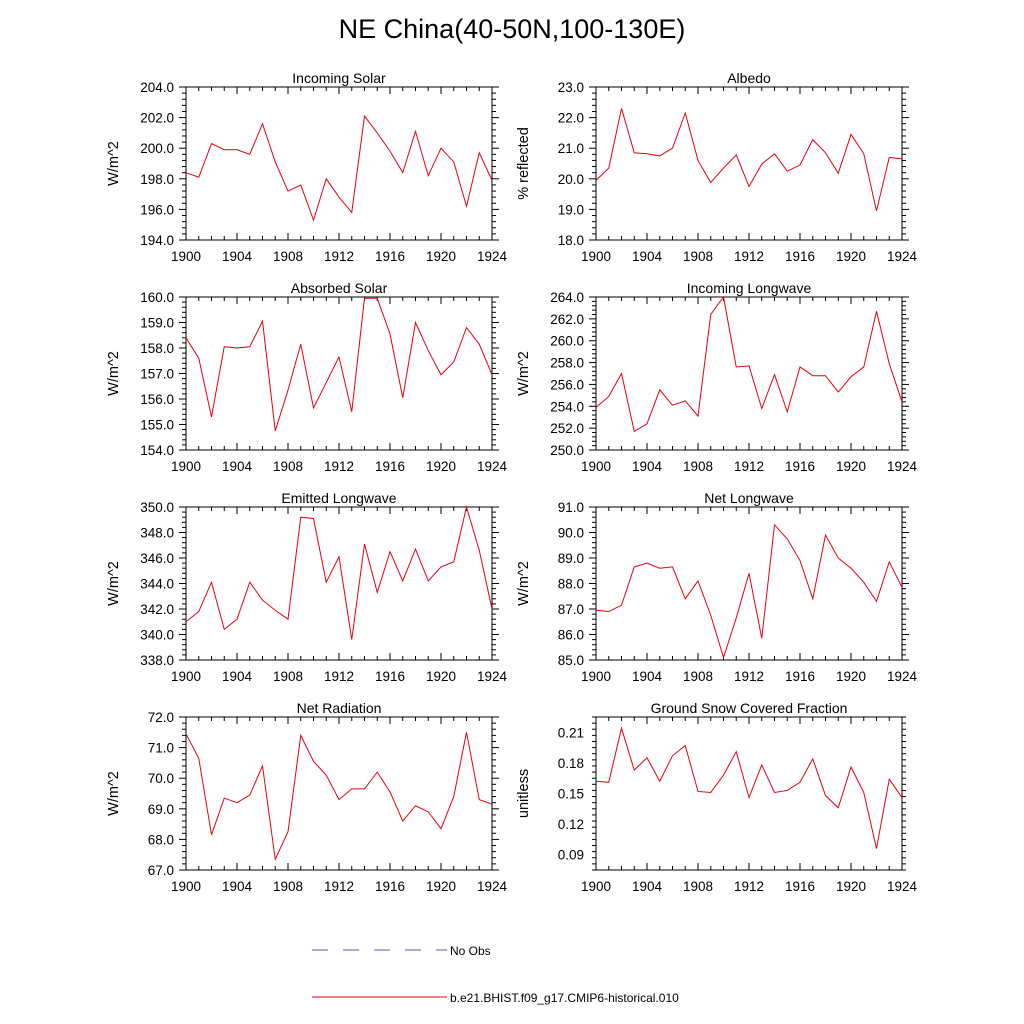 The height and width of the screenshot is (1024, 1024). Describe the element at coordinates (339, 886) in the screenshot. I see `panel-net-radiation-xtick-label: 1912` at that location.